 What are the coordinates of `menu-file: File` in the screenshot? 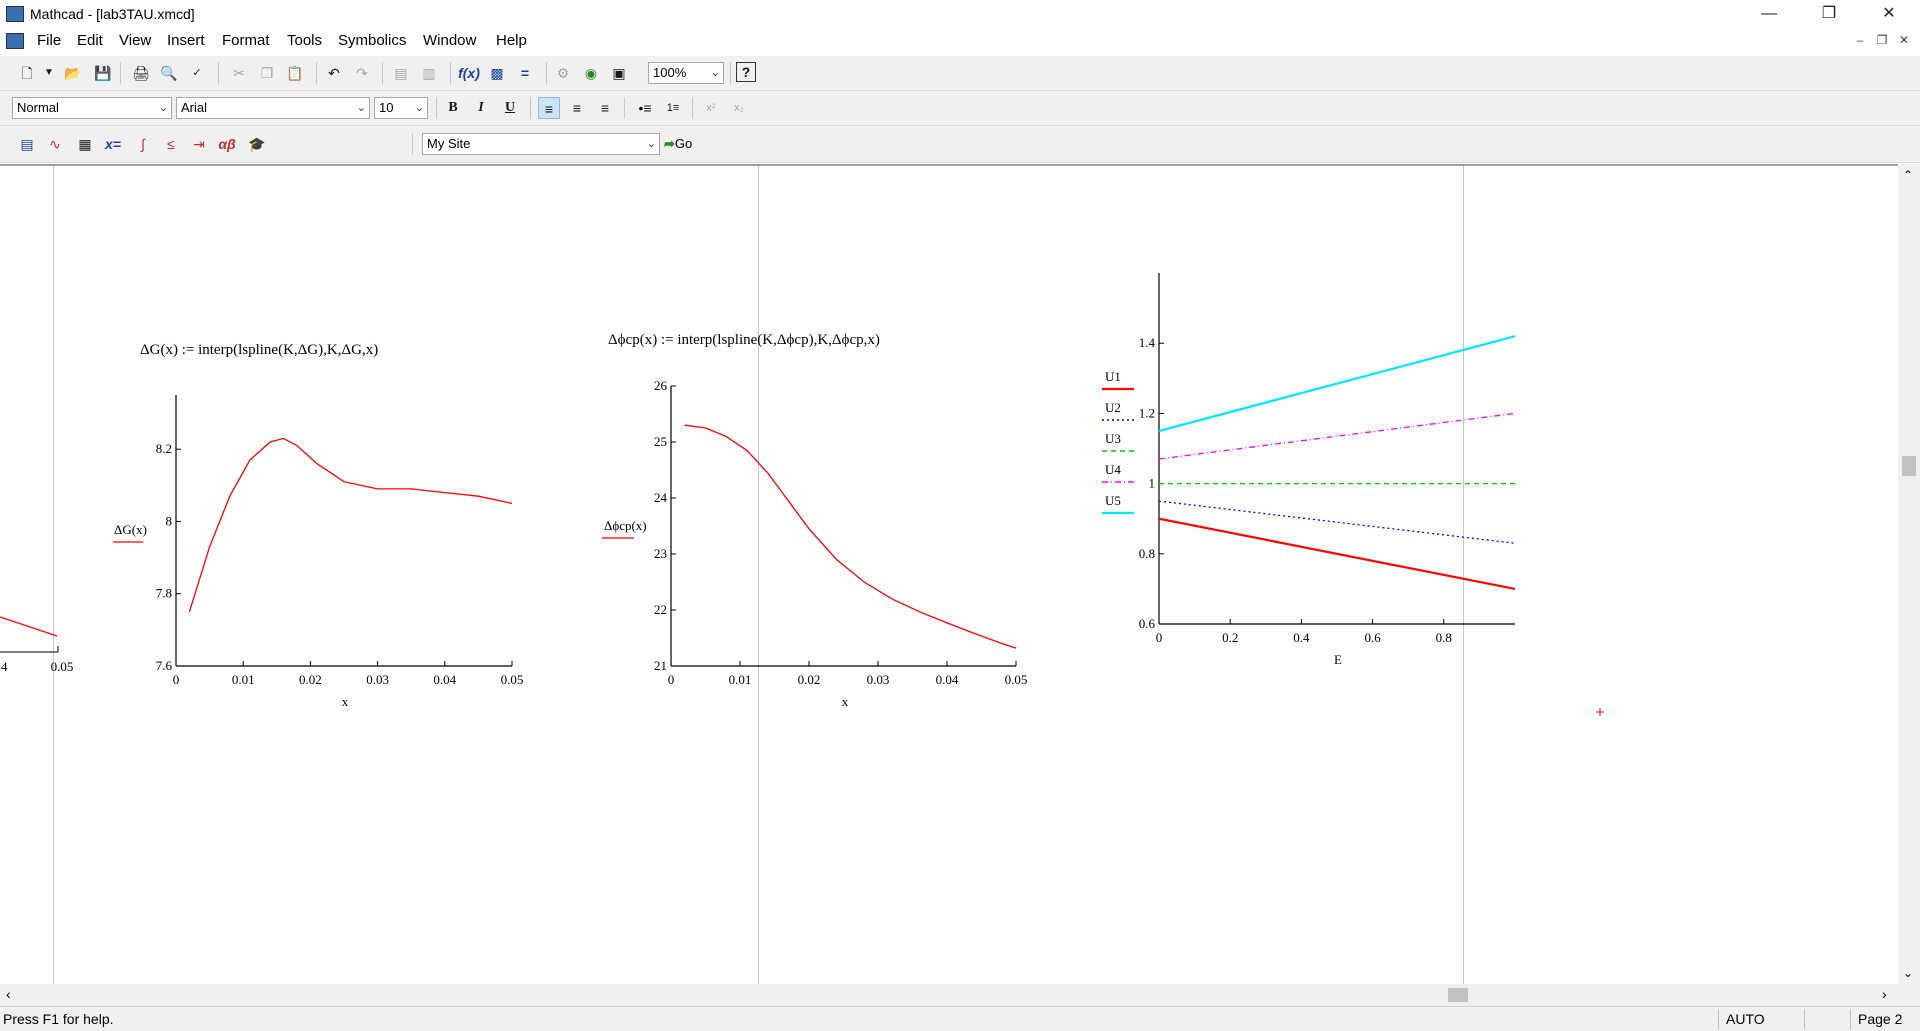 It's located at (49, 40).